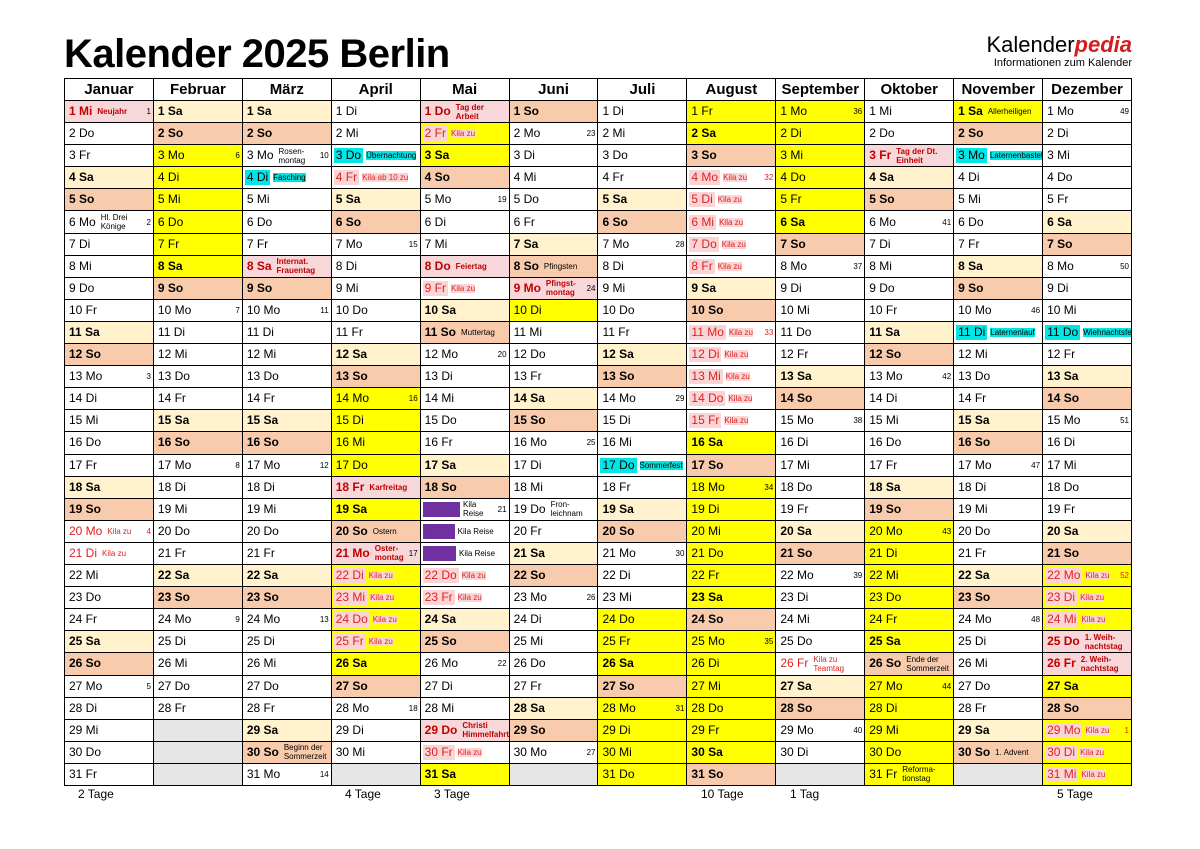 The height and width of the screenshot is (849, 1200). Describe the element at coordinates (732, 598) in the screenshot. I see `day-cell: 23 Sa` at that location.